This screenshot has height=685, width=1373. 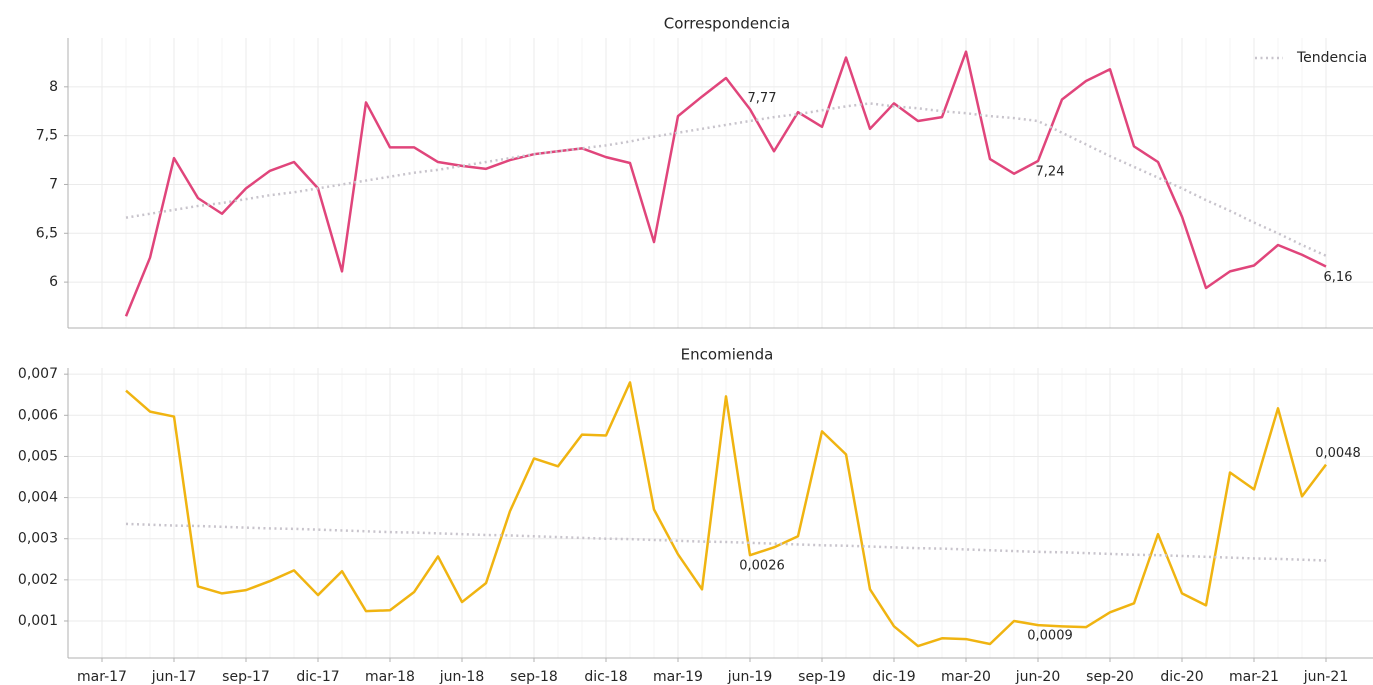 I want to click on x-tick-label: sep-20, so click(x=1110, y=677).